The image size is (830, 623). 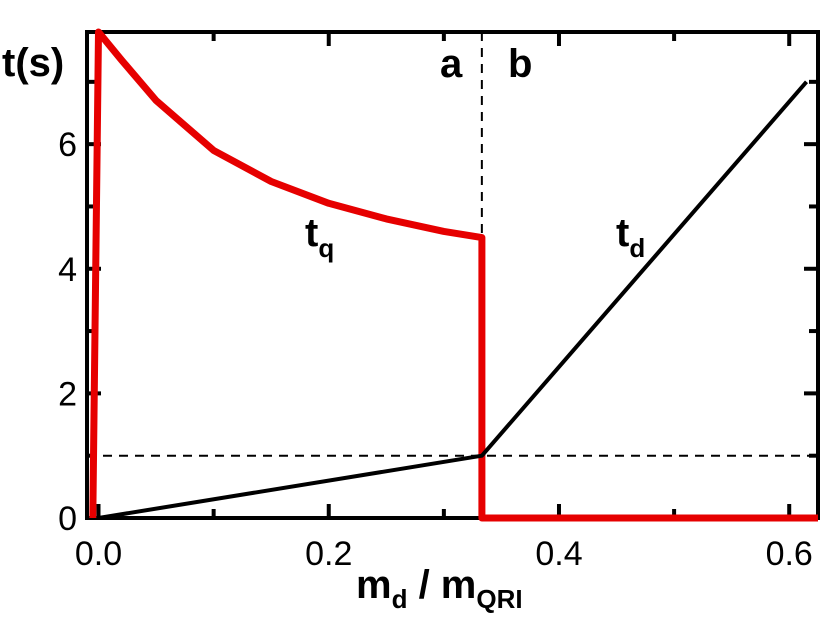 What do you see at coordinates (400, 599) in the screenshot?
I see `x-label-main-sub: d` at bounding box center [400, 599].